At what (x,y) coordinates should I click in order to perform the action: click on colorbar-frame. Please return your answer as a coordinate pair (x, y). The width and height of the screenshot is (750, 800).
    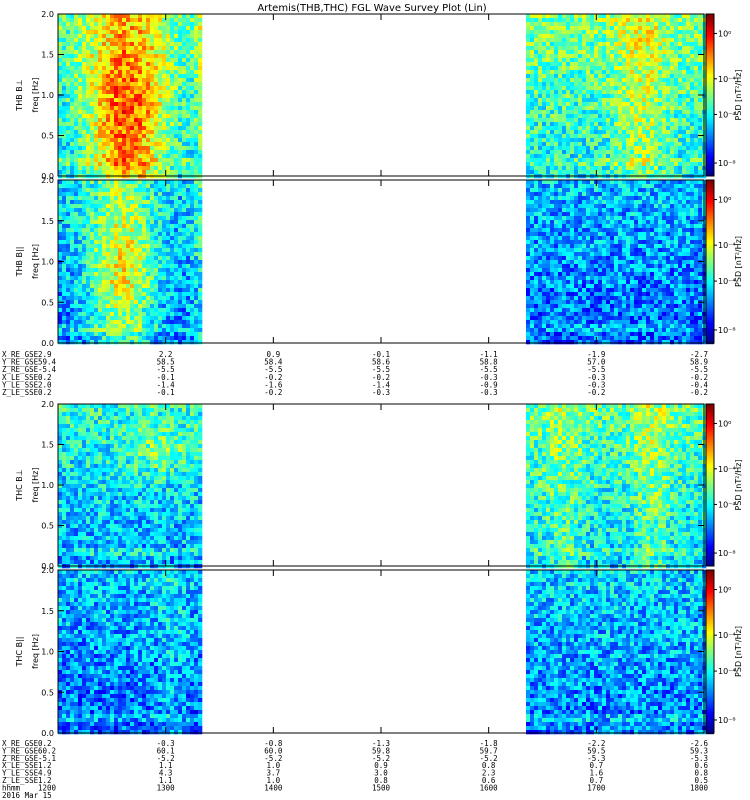
    Looking at the image, I should click on (710, 95).